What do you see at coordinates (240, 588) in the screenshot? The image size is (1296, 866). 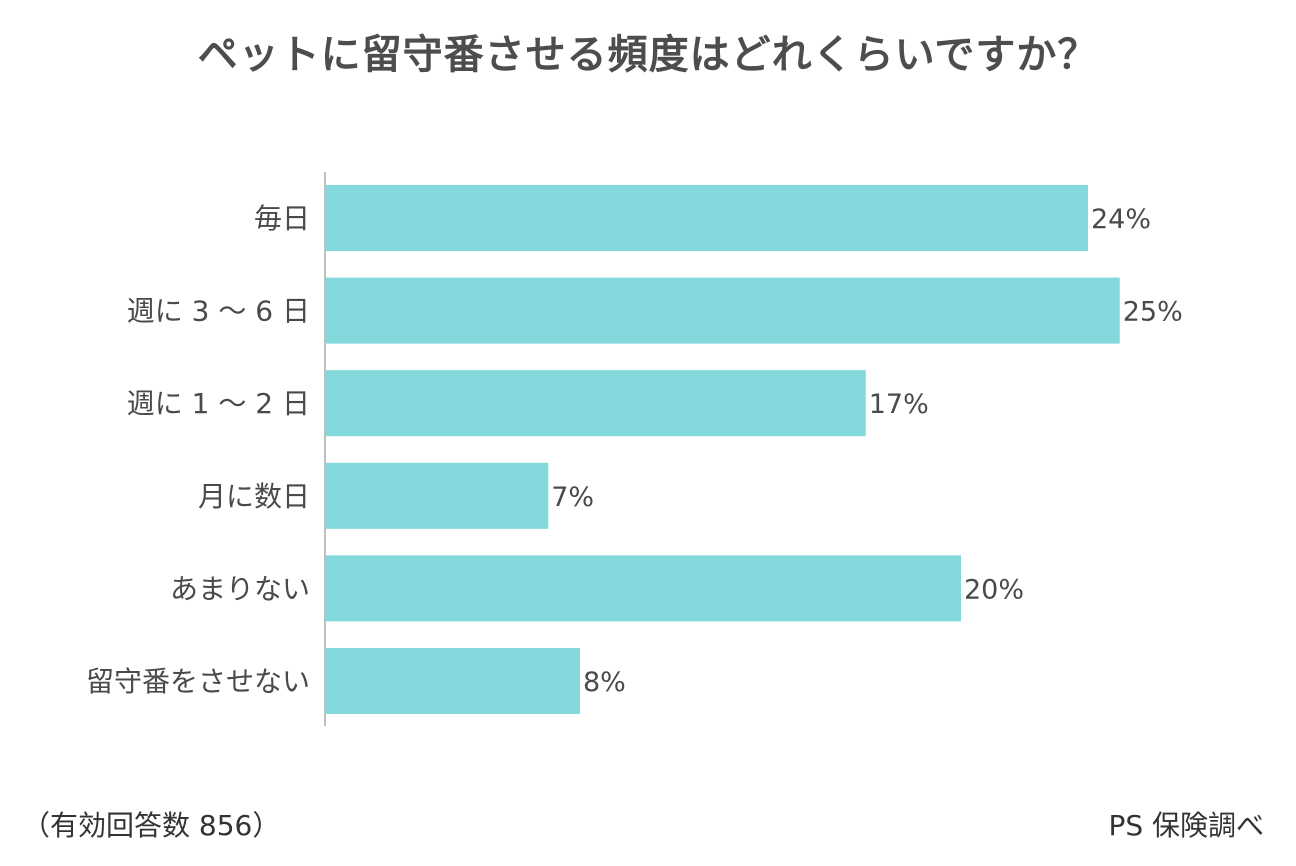 I see `category-label-4: あまりない` at bounding box center [240, 588].